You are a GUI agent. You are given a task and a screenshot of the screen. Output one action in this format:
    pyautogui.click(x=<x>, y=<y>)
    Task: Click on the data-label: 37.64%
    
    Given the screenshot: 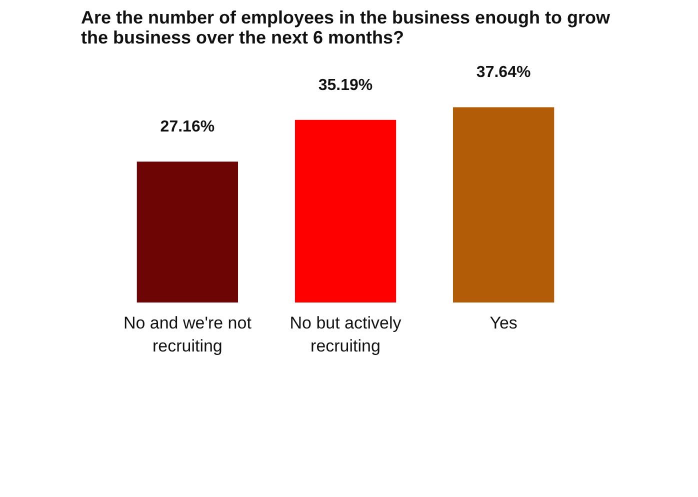 What is the action you would take?
    pyautogui.click(x=503, y=73)
    